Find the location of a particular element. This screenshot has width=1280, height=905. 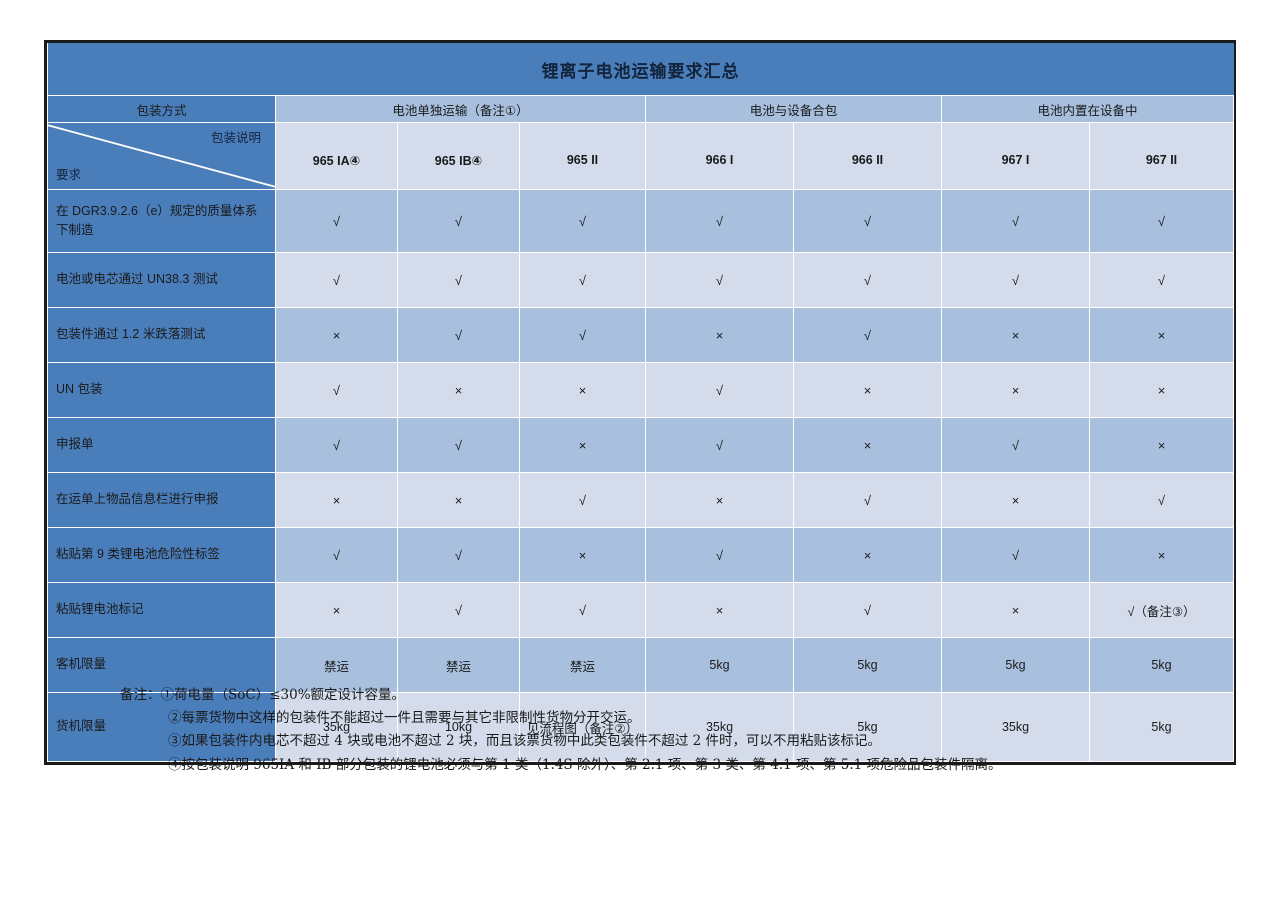

cell-r10-c3: 见流程图（备注②） is located at coordinates (582, 727).